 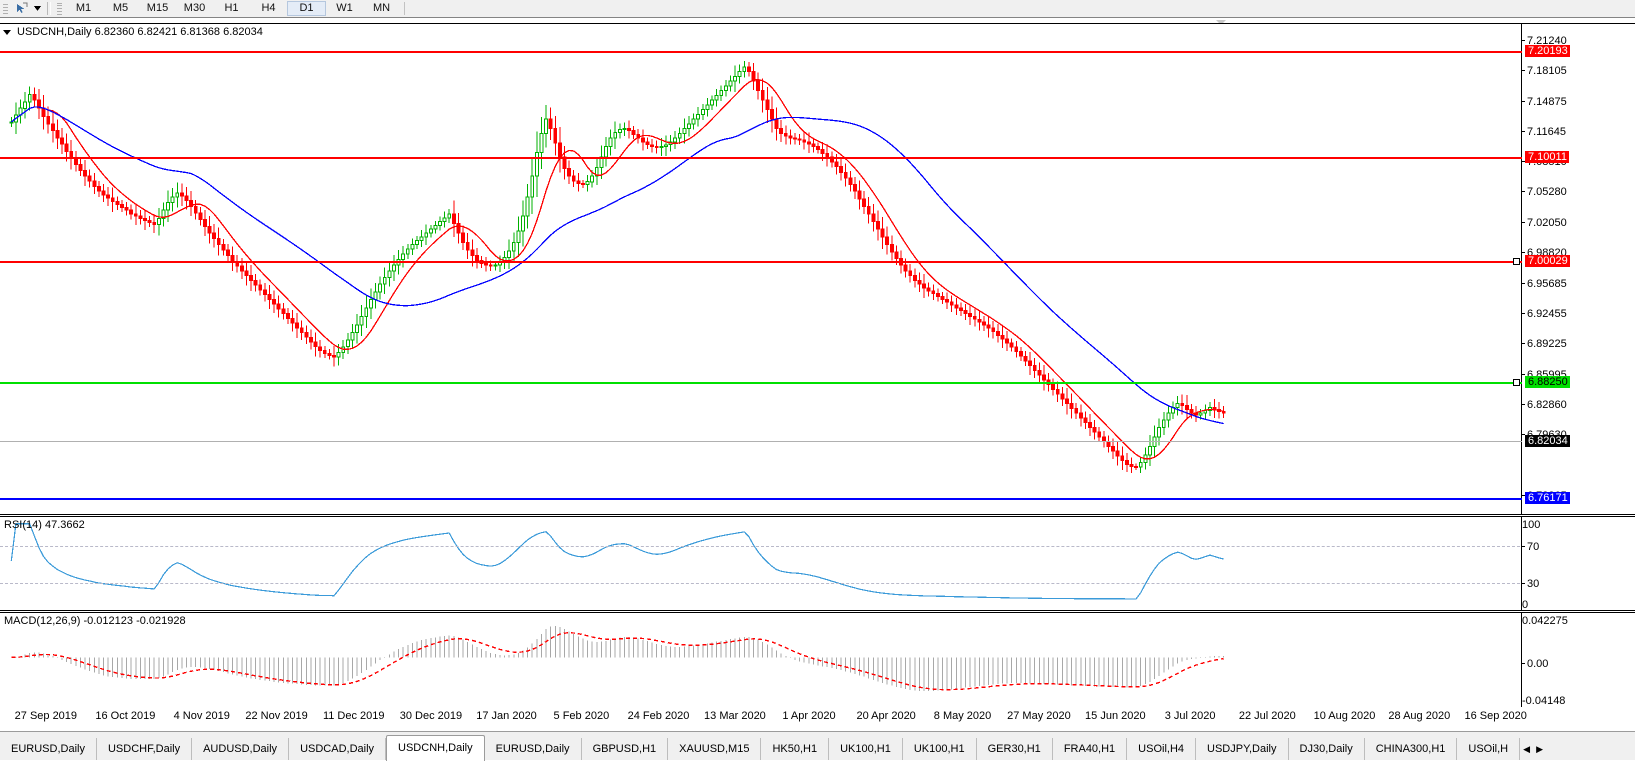 What do you see at coordinates (241, 749) in the screenshot?
I see `chart-tab-audusd-daily: AUDUSD,Daily` at bounding box center [241, 749].